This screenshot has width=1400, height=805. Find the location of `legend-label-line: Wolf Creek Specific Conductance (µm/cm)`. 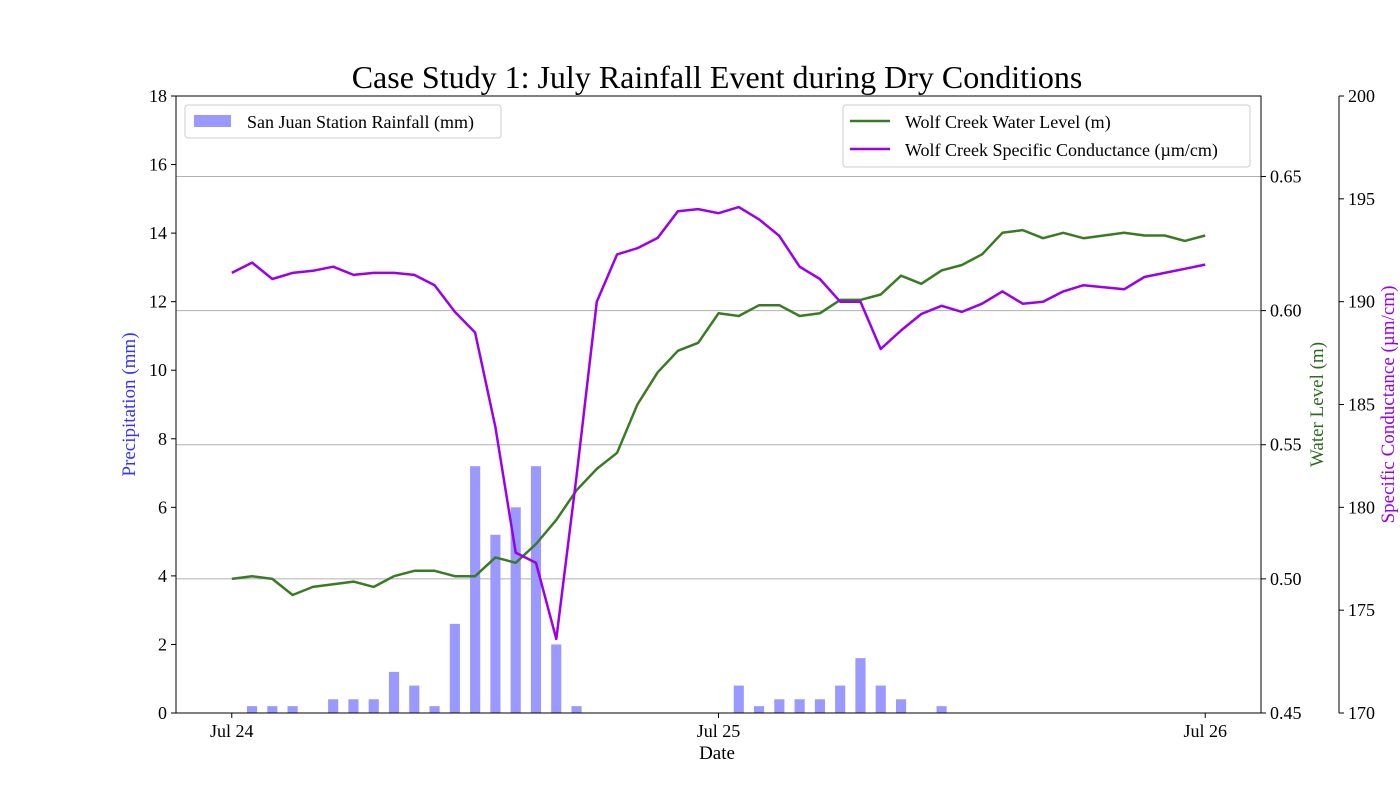

legend-label-line: Wolf Creek Specific Conductance (µm/cm) is located at coordinates (1061, 150).